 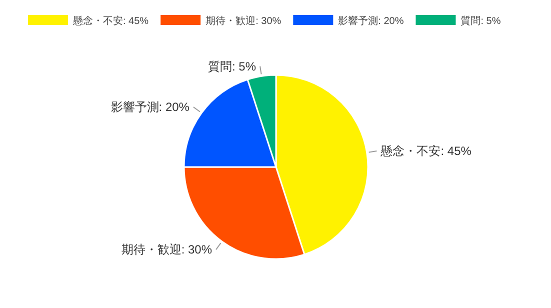 What do you see at coordinates (480, 21) in the screenshot?
I see `legend-label: 質問: 5%` at bounding box center [480, 21].